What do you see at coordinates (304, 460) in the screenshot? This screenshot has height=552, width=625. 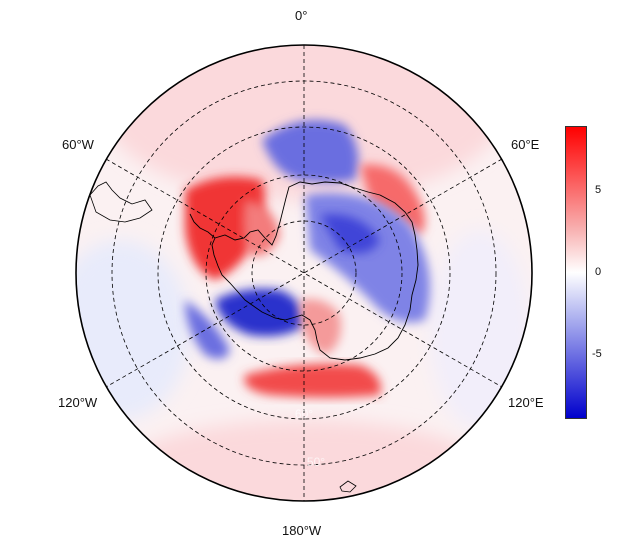 I see `south-pale-red` at bounding box center [304, 460].